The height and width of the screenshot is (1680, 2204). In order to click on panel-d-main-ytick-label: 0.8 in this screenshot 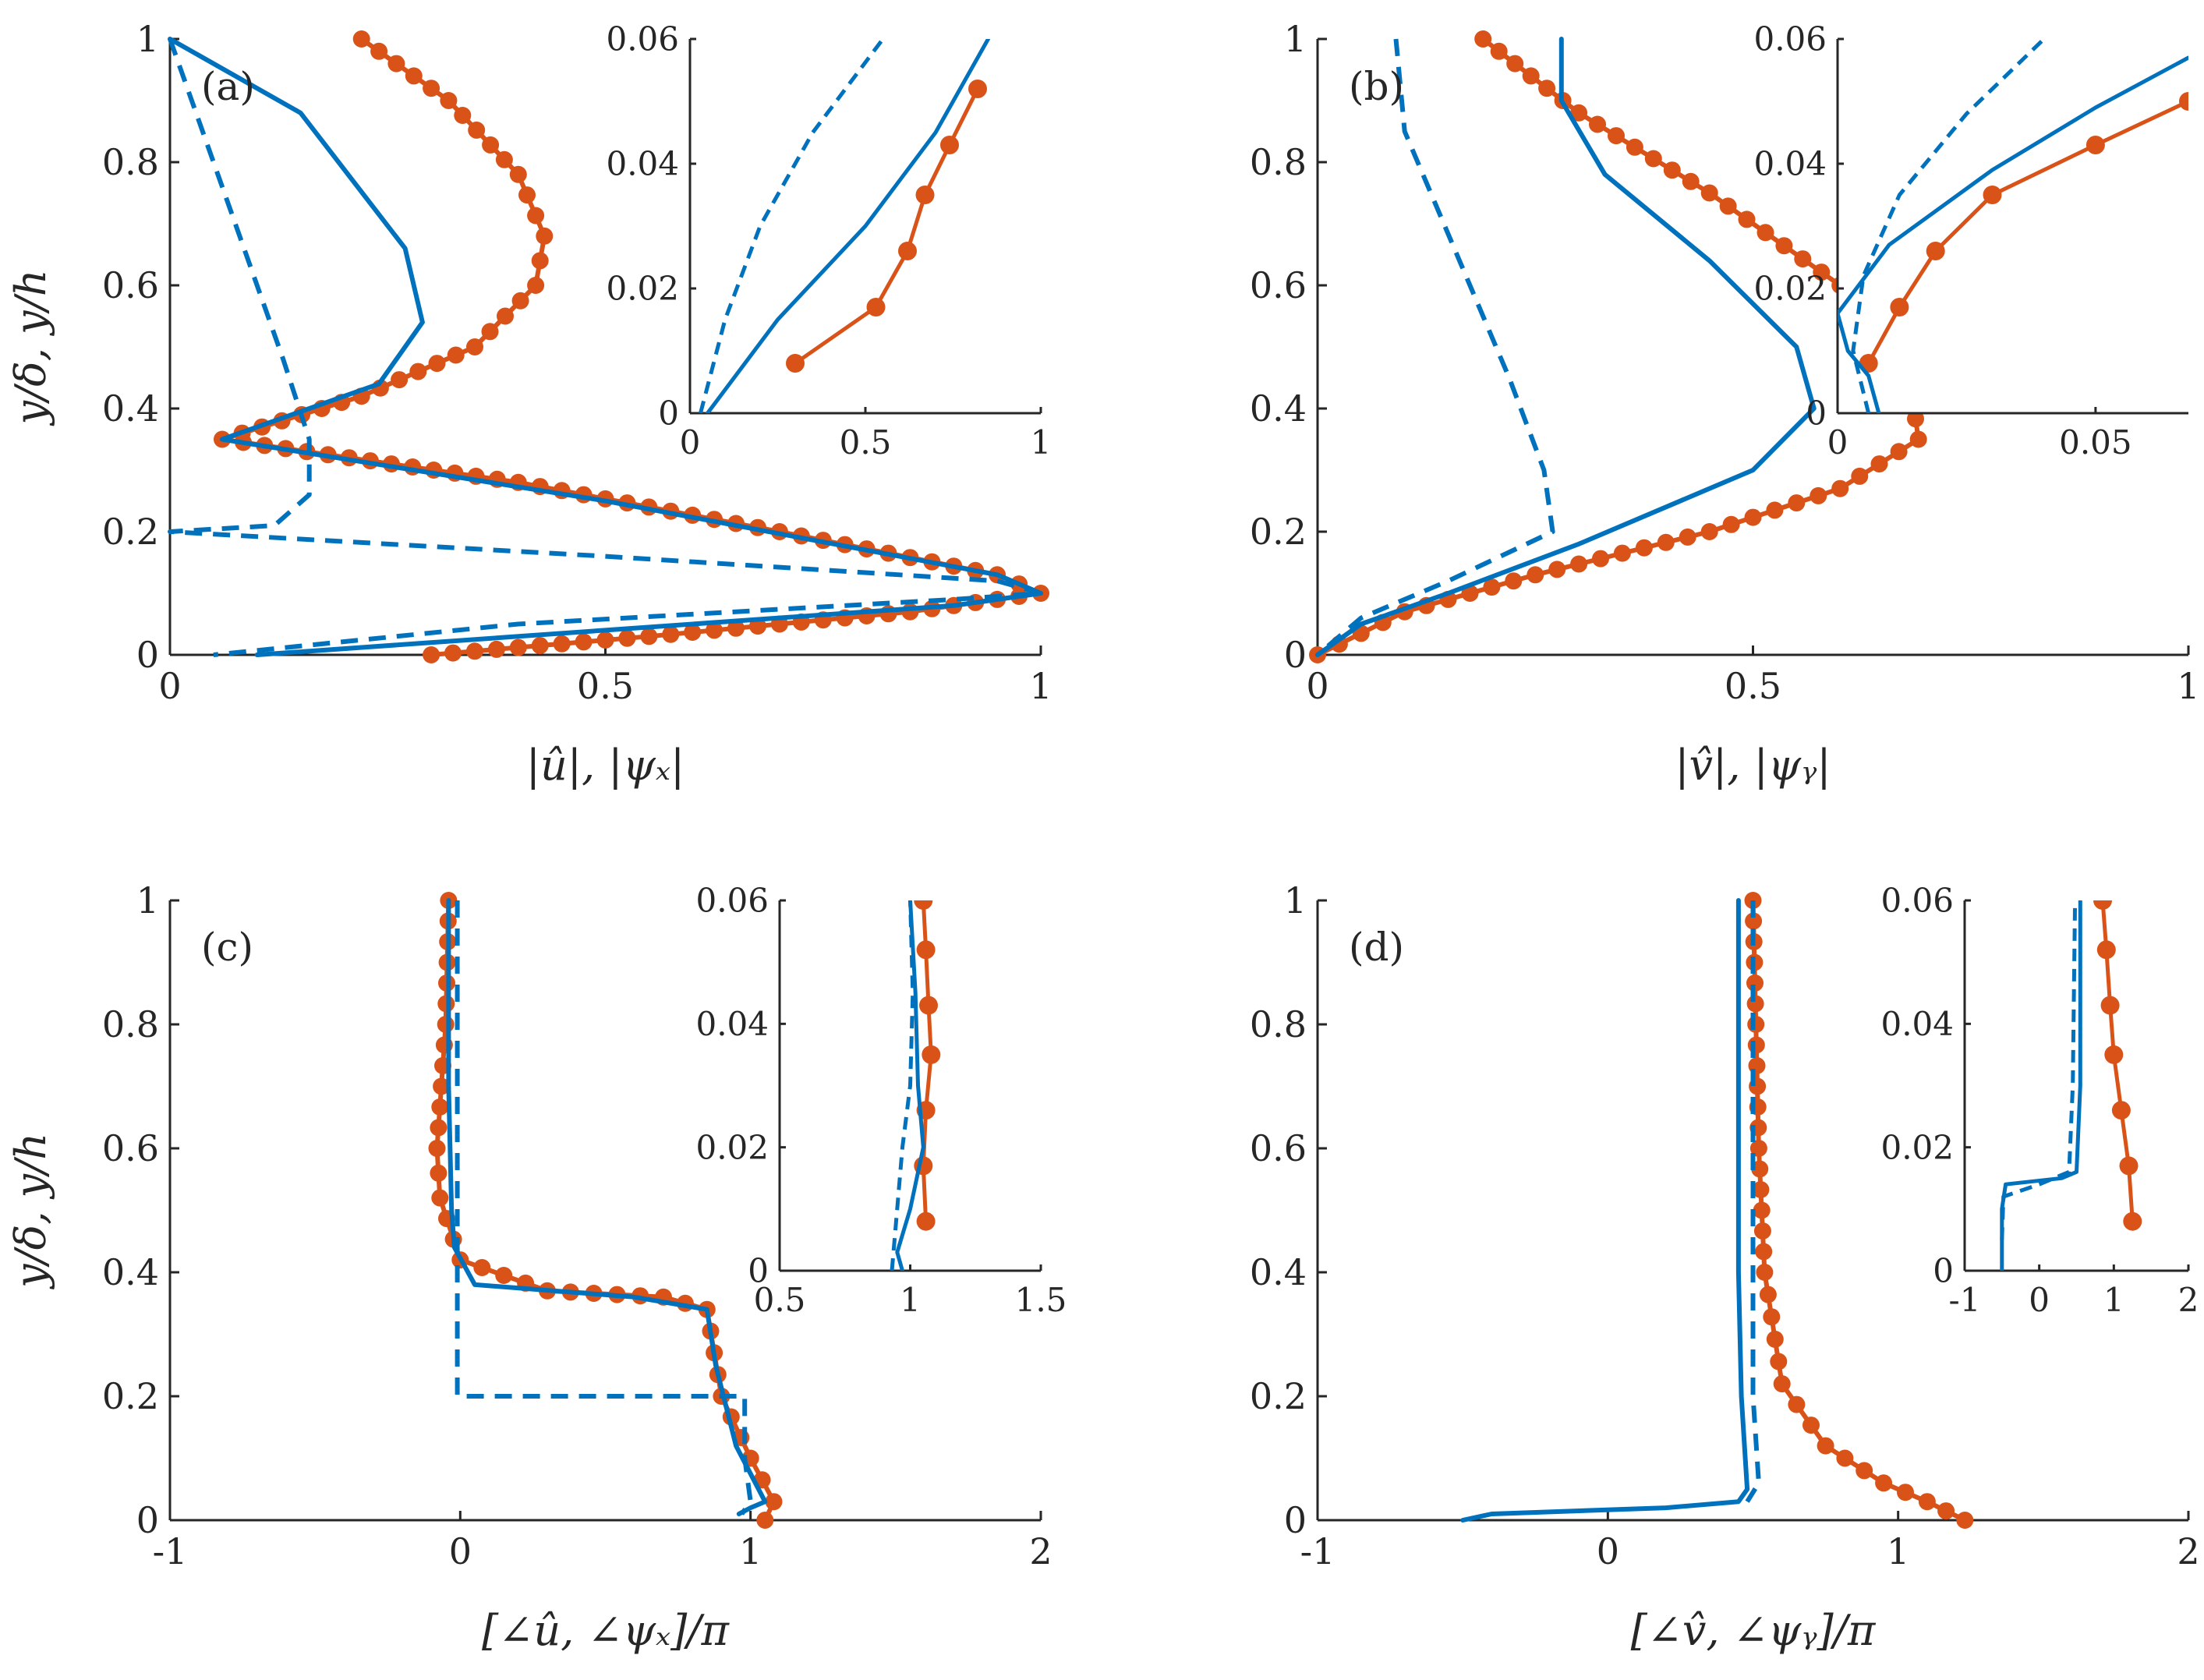, I will do `click(1278, 1024)`.